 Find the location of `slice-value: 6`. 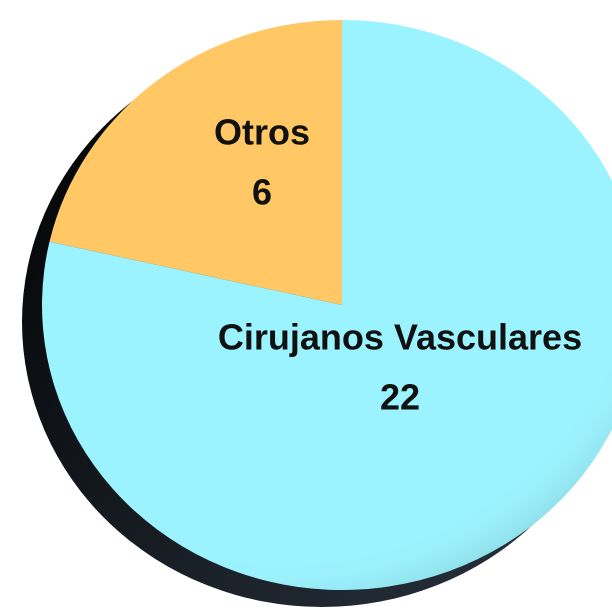

slice-value: 6 is located at coordinates (262, 192).